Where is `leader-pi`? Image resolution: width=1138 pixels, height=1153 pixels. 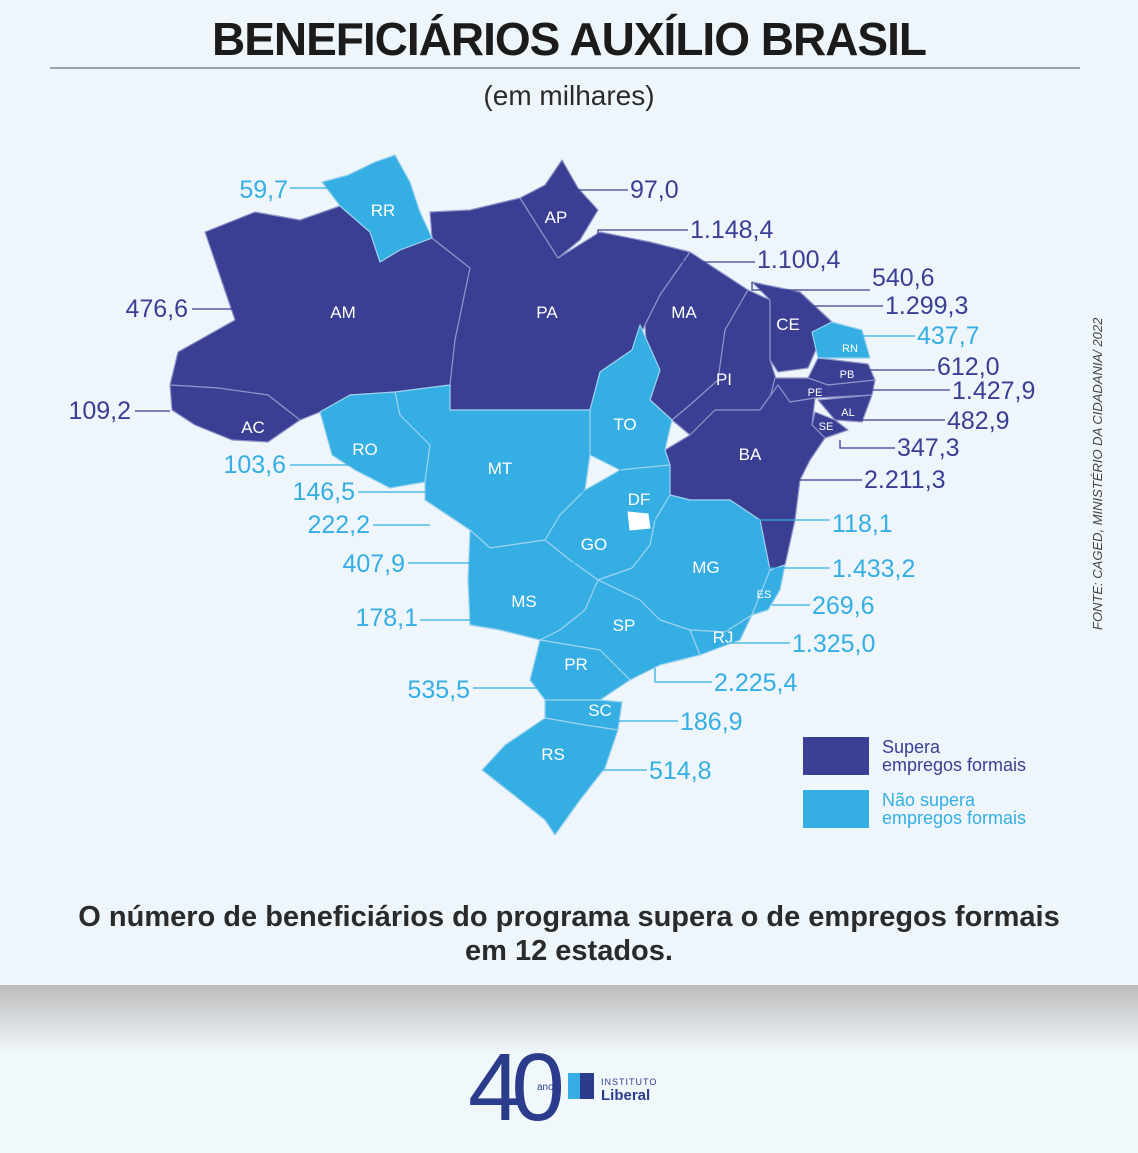 leader-pi is located at coordinates (810, 286).